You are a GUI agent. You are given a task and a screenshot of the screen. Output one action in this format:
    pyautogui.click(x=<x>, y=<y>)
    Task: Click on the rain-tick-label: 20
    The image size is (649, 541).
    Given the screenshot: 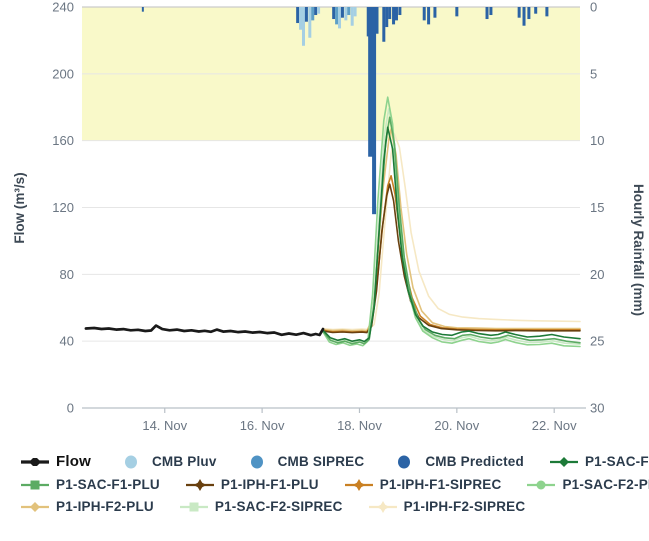 What is the action you would take?
    pyautogui.click(x=597, y=274)
    